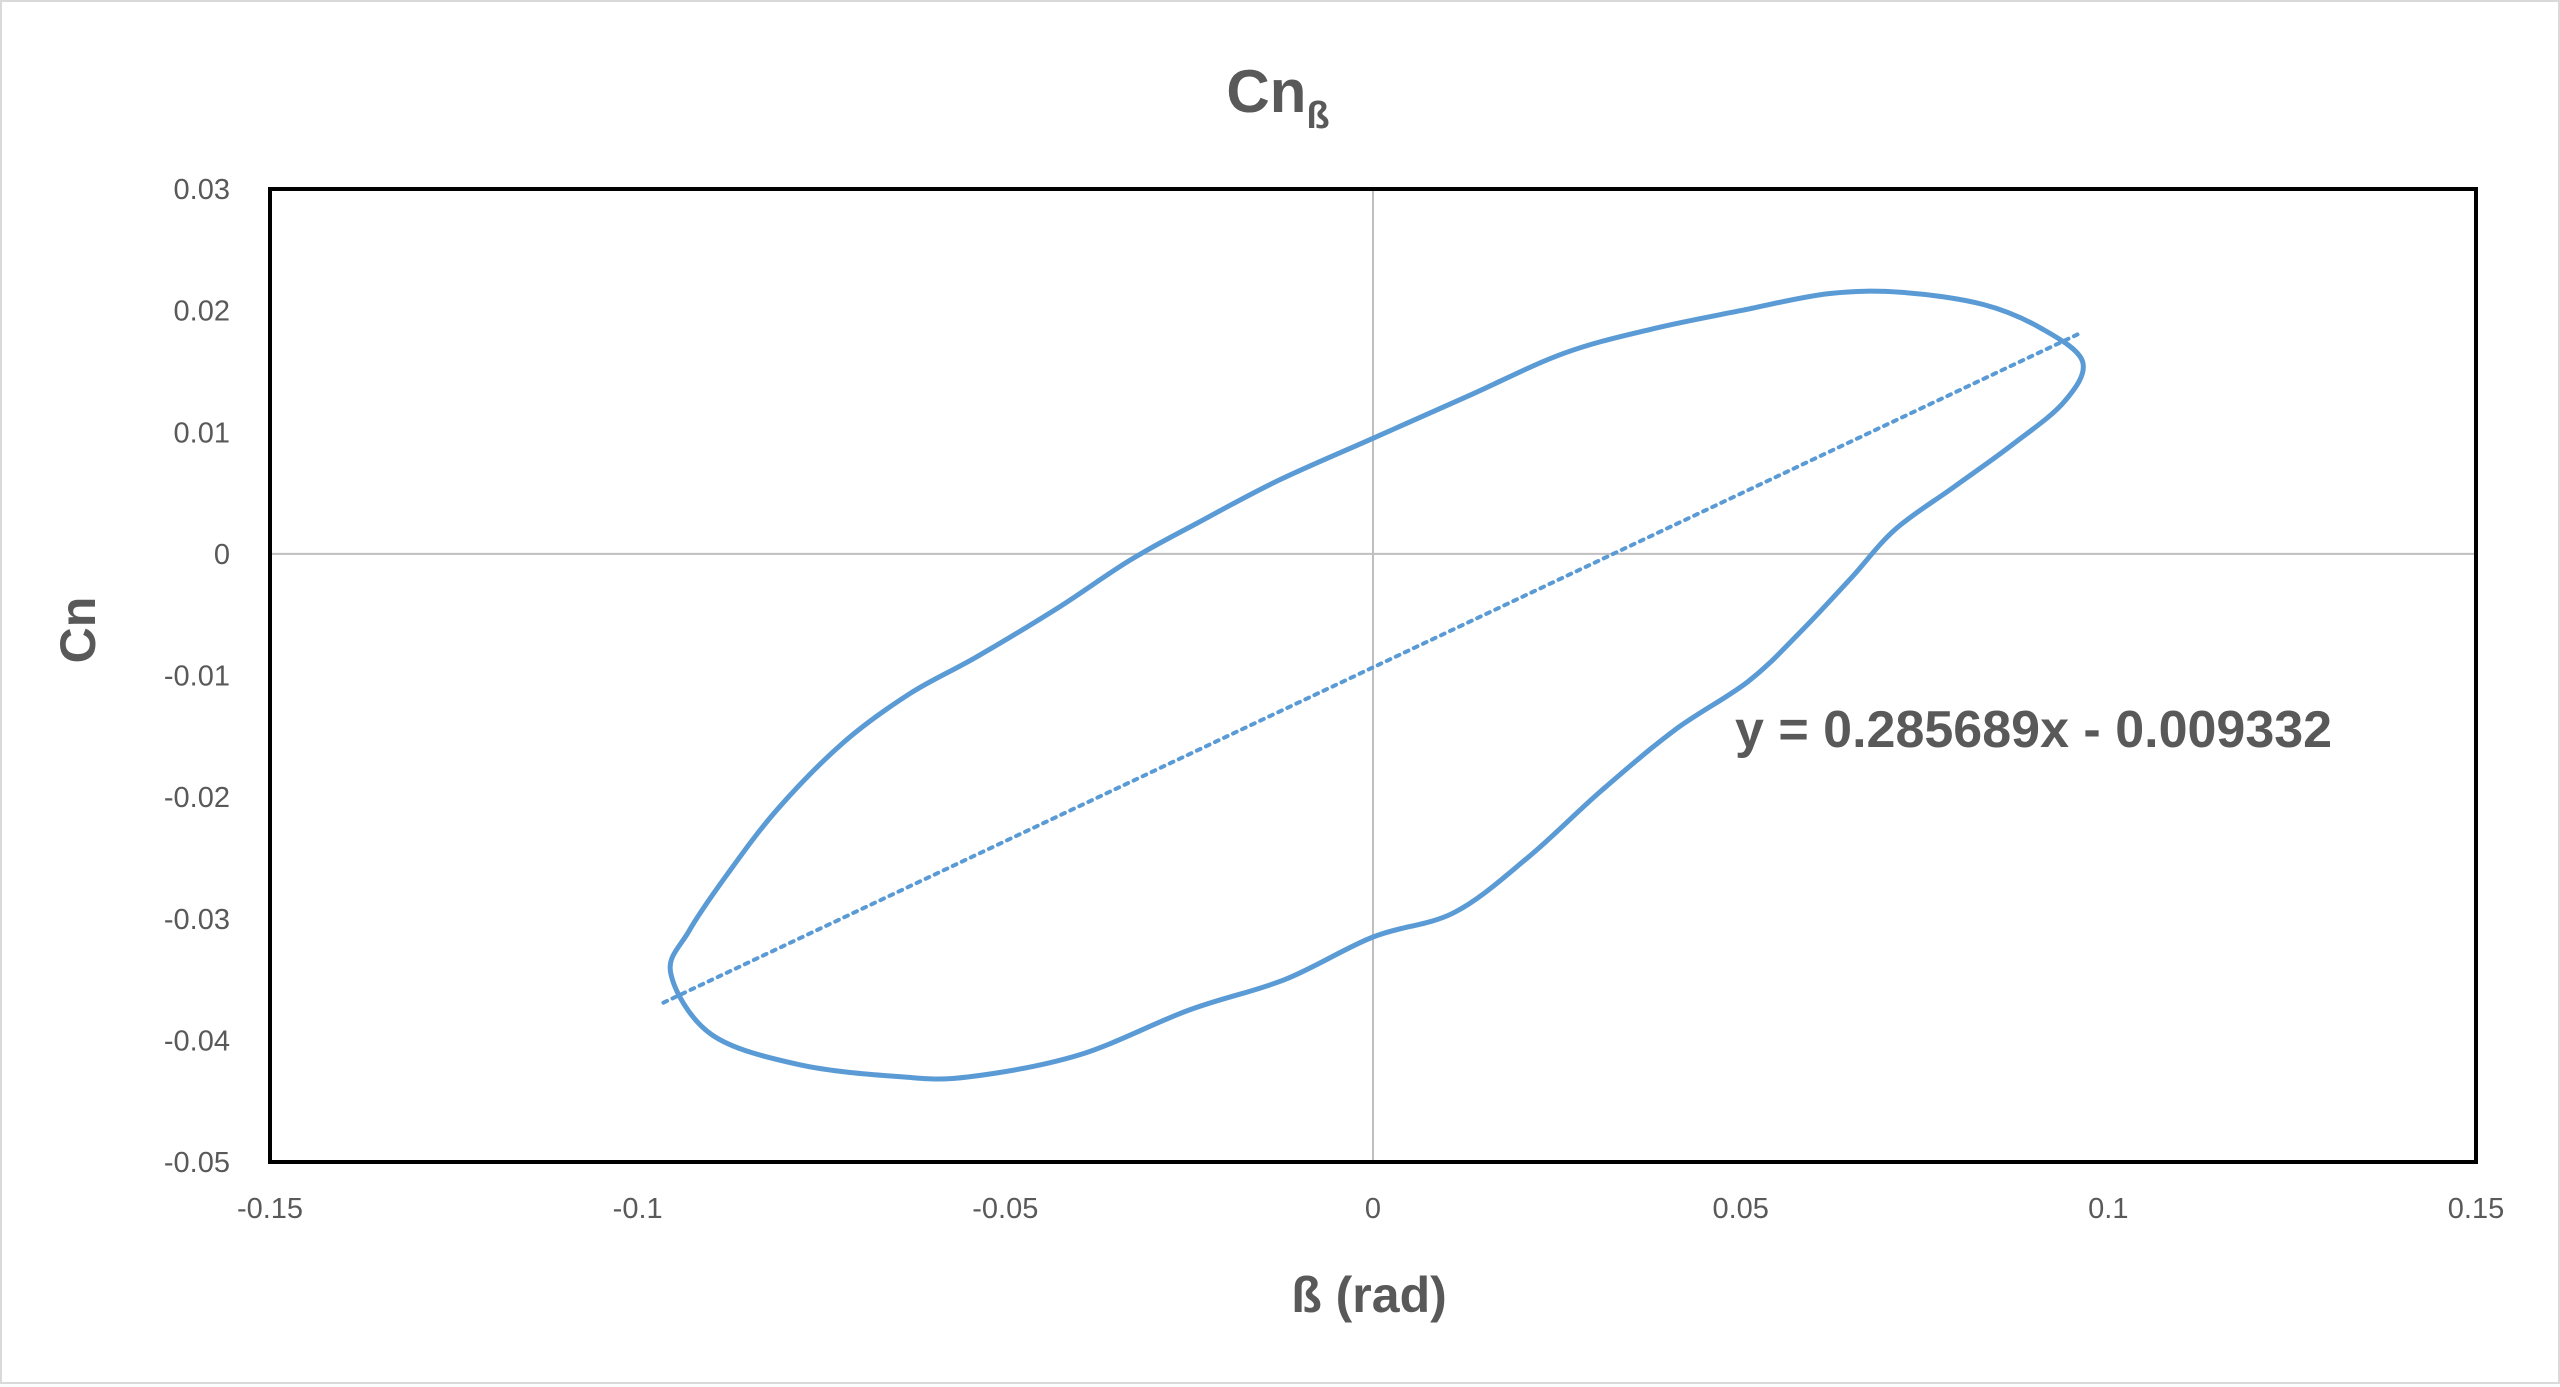 The image size is (2560, 1387). Describe the element at coordinates (2033, 730) in the screenshot. I see `trendline-equation: y = 0.285689x - 0.009332` at that location.